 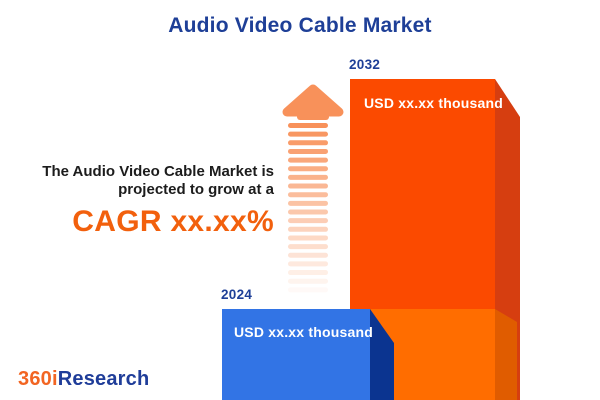 I want to click on growth-arrow-neck, so click(x=313, y=112).